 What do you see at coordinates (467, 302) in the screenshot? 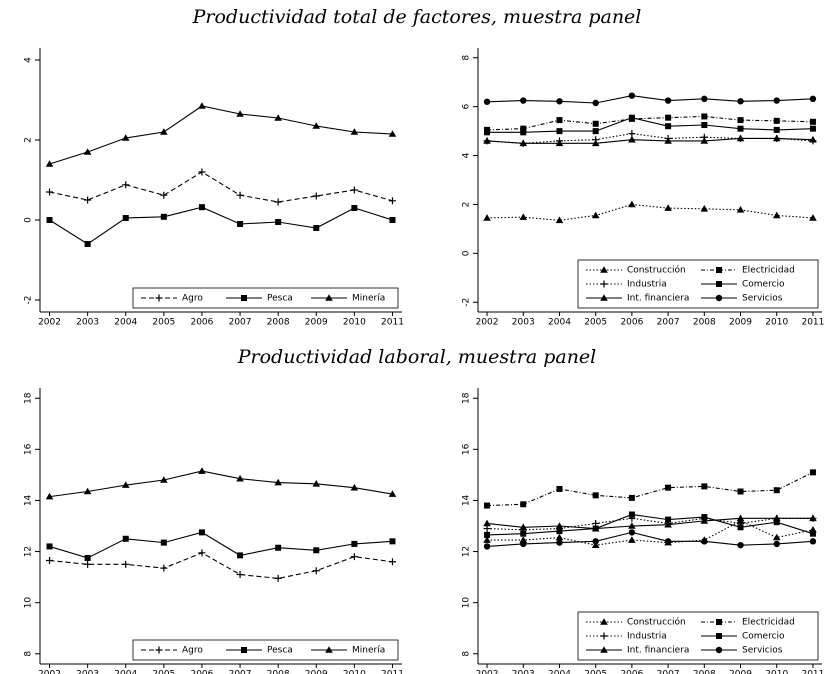
I see `y-tick-label: -2` at bounding box center [467, 302].